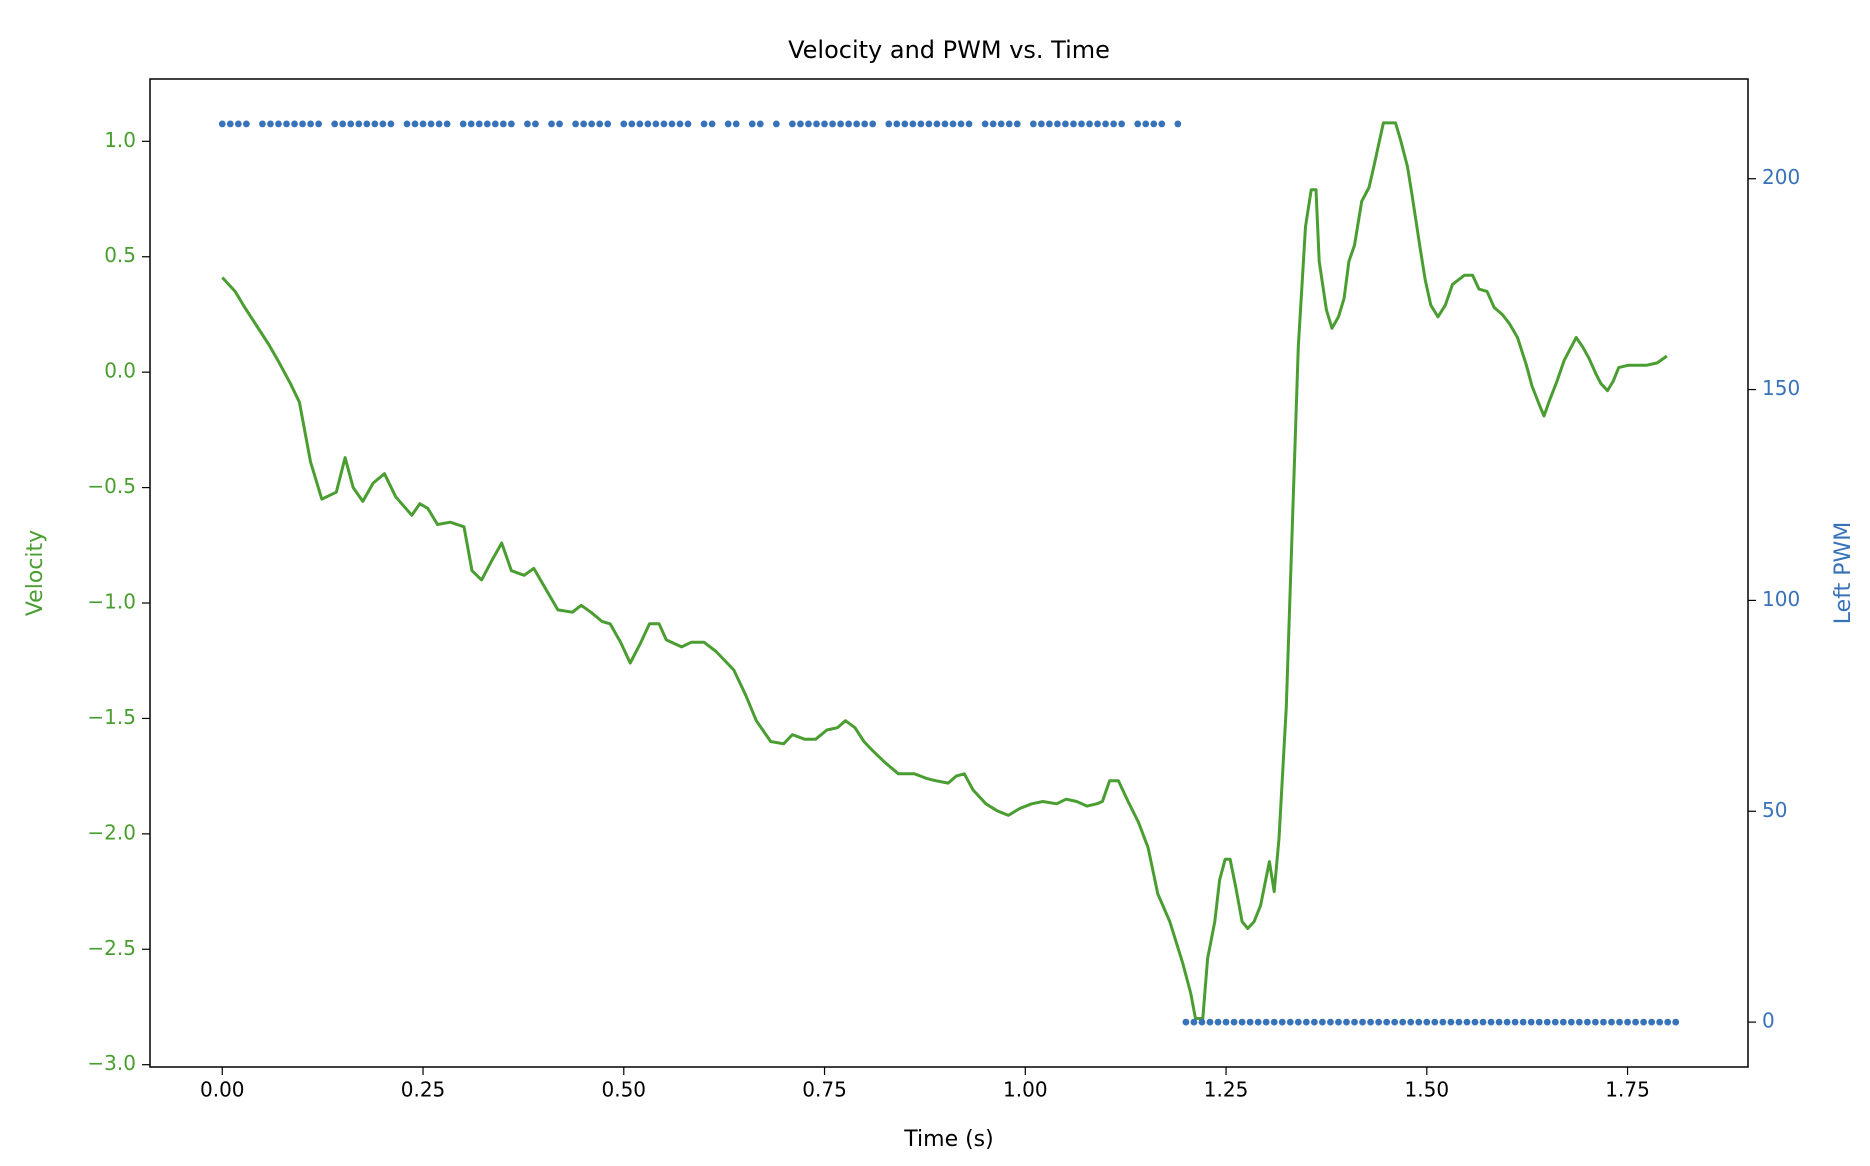  I want to click on y-tick-label: −0.5, so click(111, 486).